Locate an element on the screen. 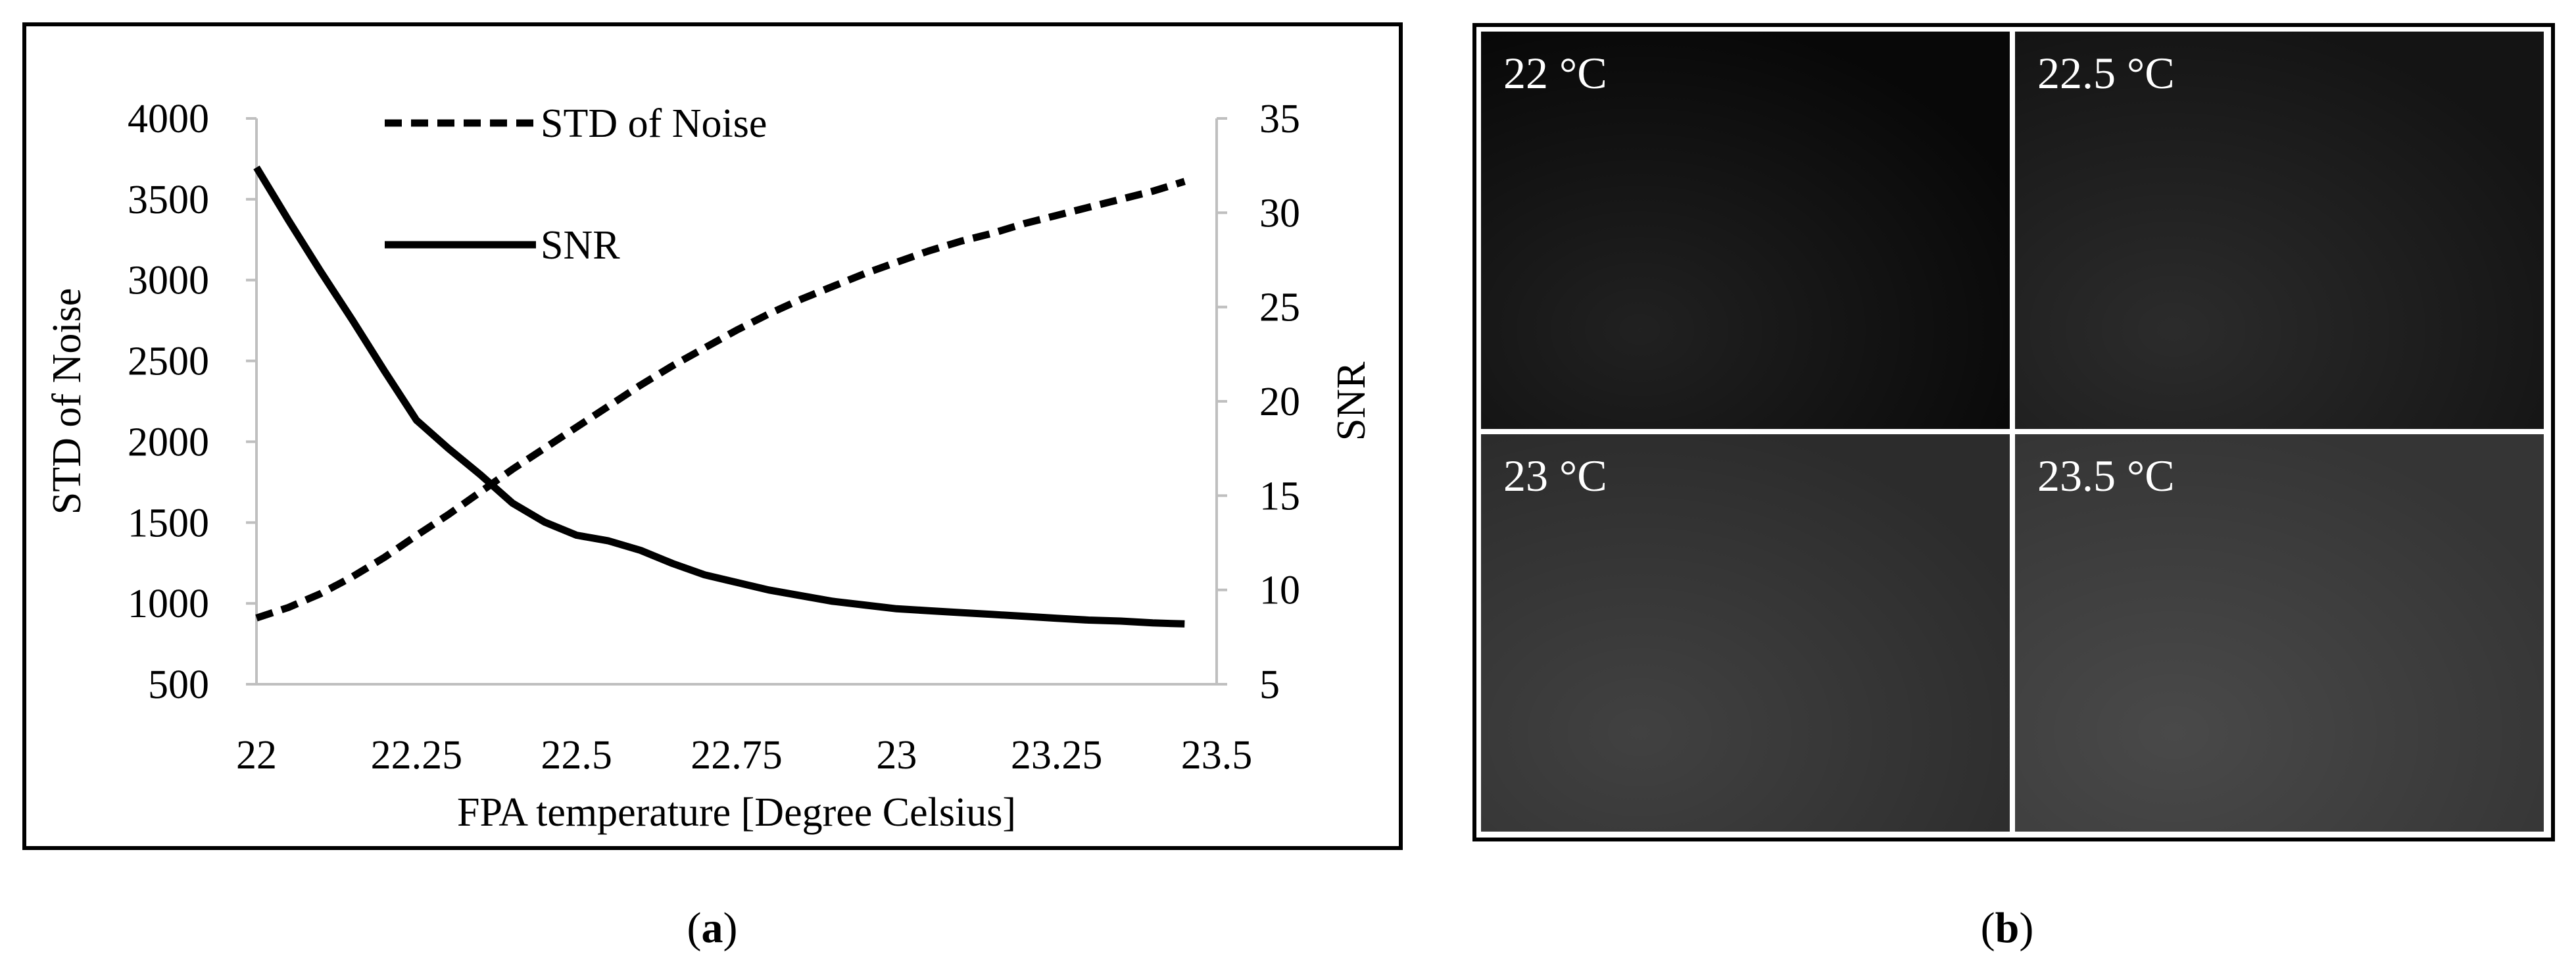 Image resolution: width=2576 pixels, height=977 pixels. legend: STD of Noise SNR is located at coordinates (576, 184).